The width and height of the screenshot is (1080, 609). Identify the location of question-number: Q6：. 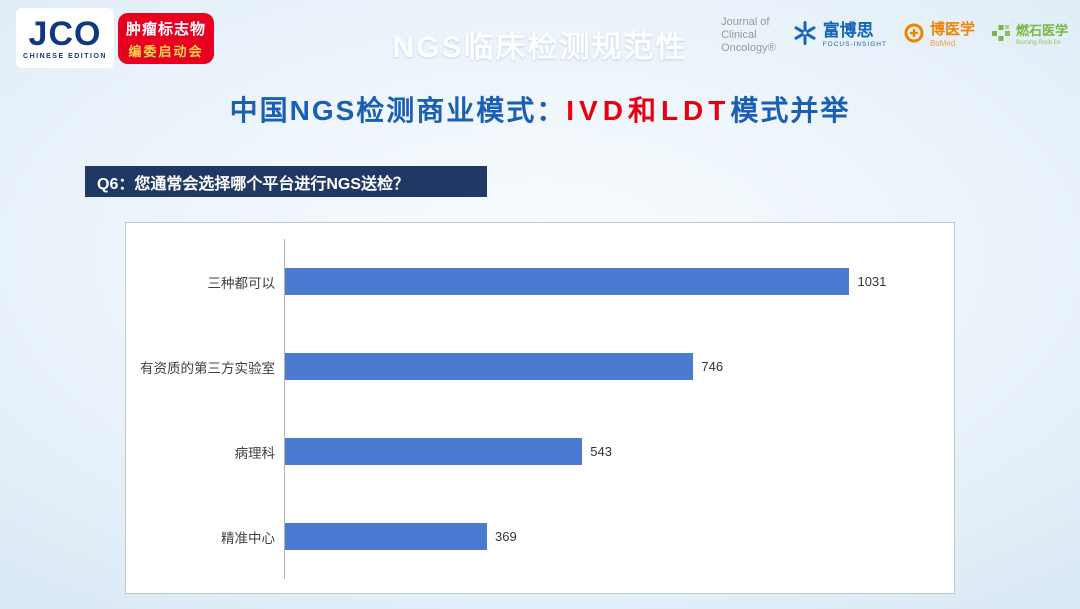
(116, 184).